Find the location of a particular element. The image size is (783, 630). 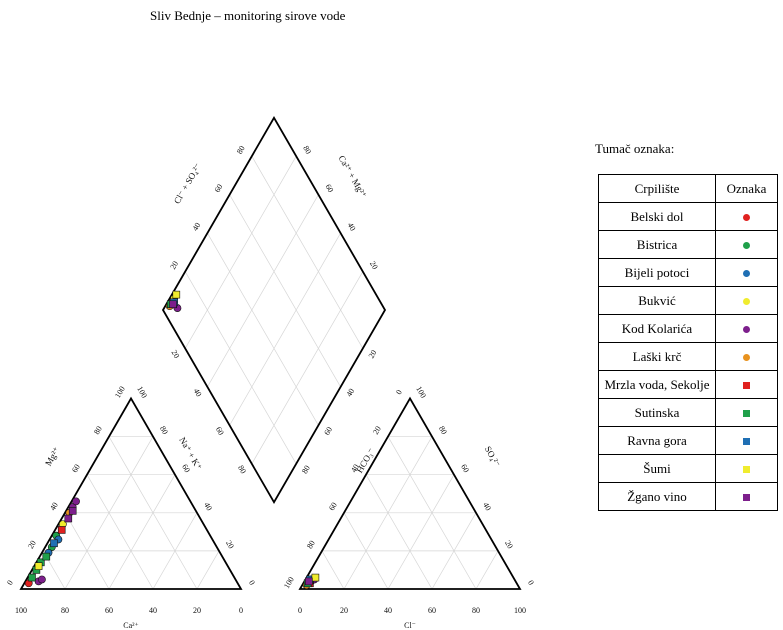

legend-col-site: Crpilište is located at coordinates (657, 188).